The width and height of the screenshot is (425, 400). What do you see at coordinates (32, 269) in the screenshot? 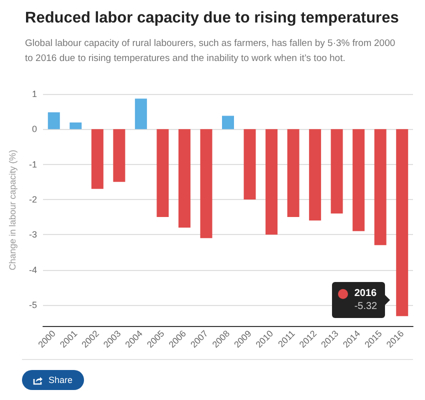
I see `y-tick-label: -4` at bounding box center [32, 269].